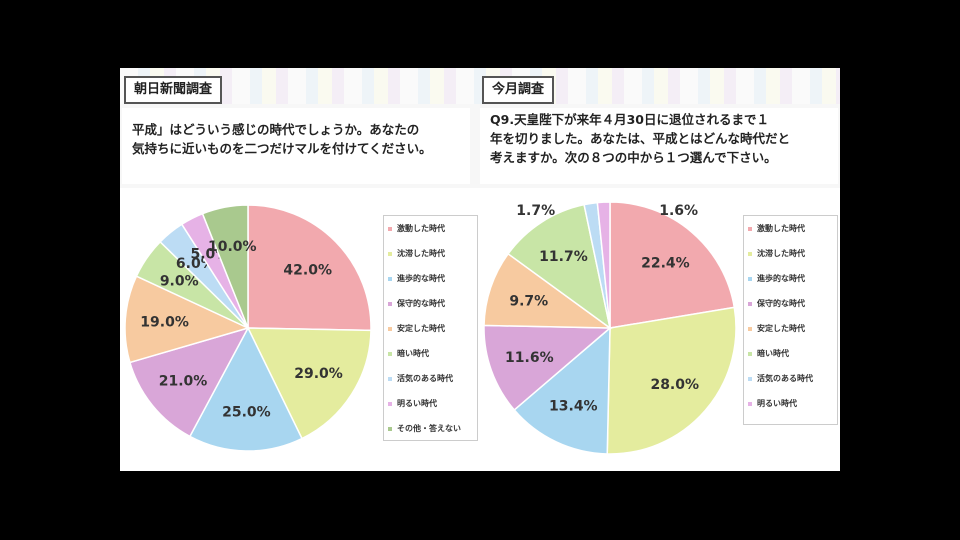 Image resolution: width=960 pixels, height=540 pixels. Describe the element at coordinates (518, 90) in the screenshot. I see `right-source-tag: 今月調査` at that location.